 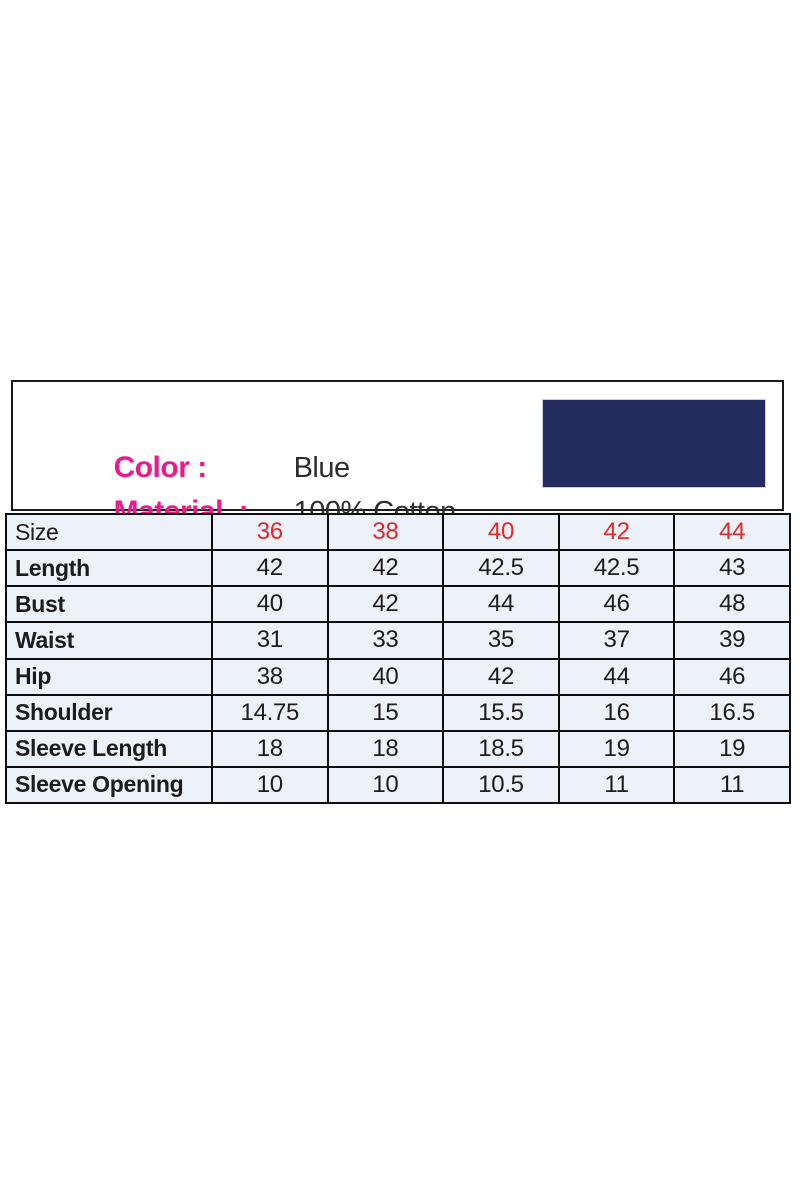 I want to click on measurement-value: 18.5, so click(x=501, y=748).